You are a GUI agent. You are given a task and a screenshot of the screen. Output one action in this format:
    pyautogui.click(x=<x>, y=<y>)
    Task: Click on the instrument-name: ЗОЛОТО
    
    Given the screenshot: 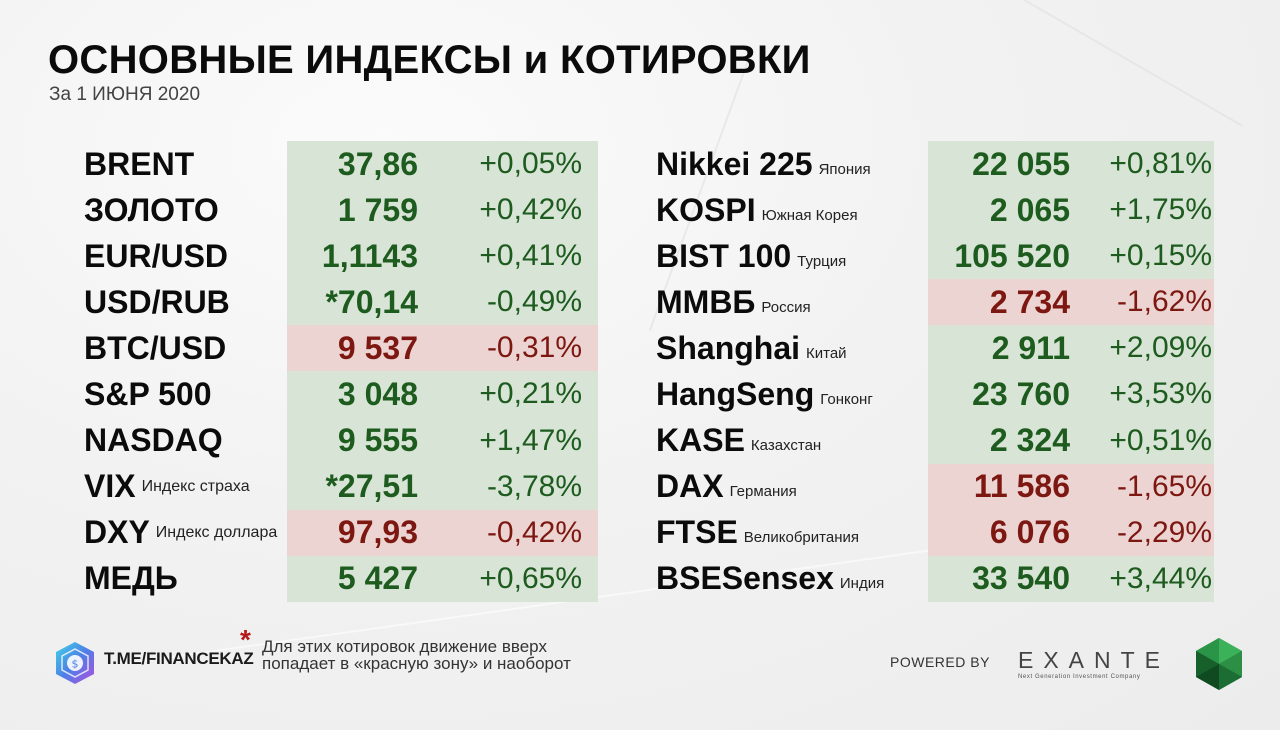 What is the action you would take?
    pyautogui.click(x=151, y=210)
    